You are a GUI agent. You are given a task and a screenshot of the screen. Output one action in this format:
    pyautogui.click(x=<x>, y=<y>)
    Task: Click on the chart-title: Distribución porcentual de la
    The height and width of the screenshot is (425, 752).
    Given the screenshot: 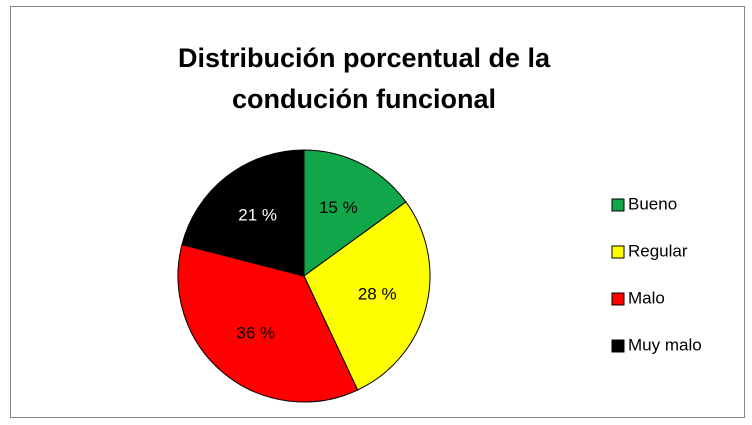 What is the action you would take?
    pyautogui.click(x=364, y=58)
    